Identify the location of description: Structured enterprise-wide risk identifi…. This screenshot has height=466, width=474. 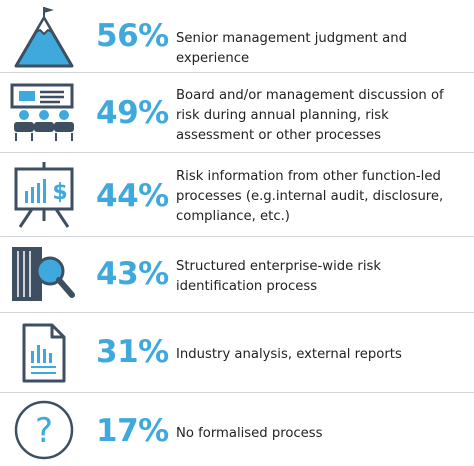
(279, 276).